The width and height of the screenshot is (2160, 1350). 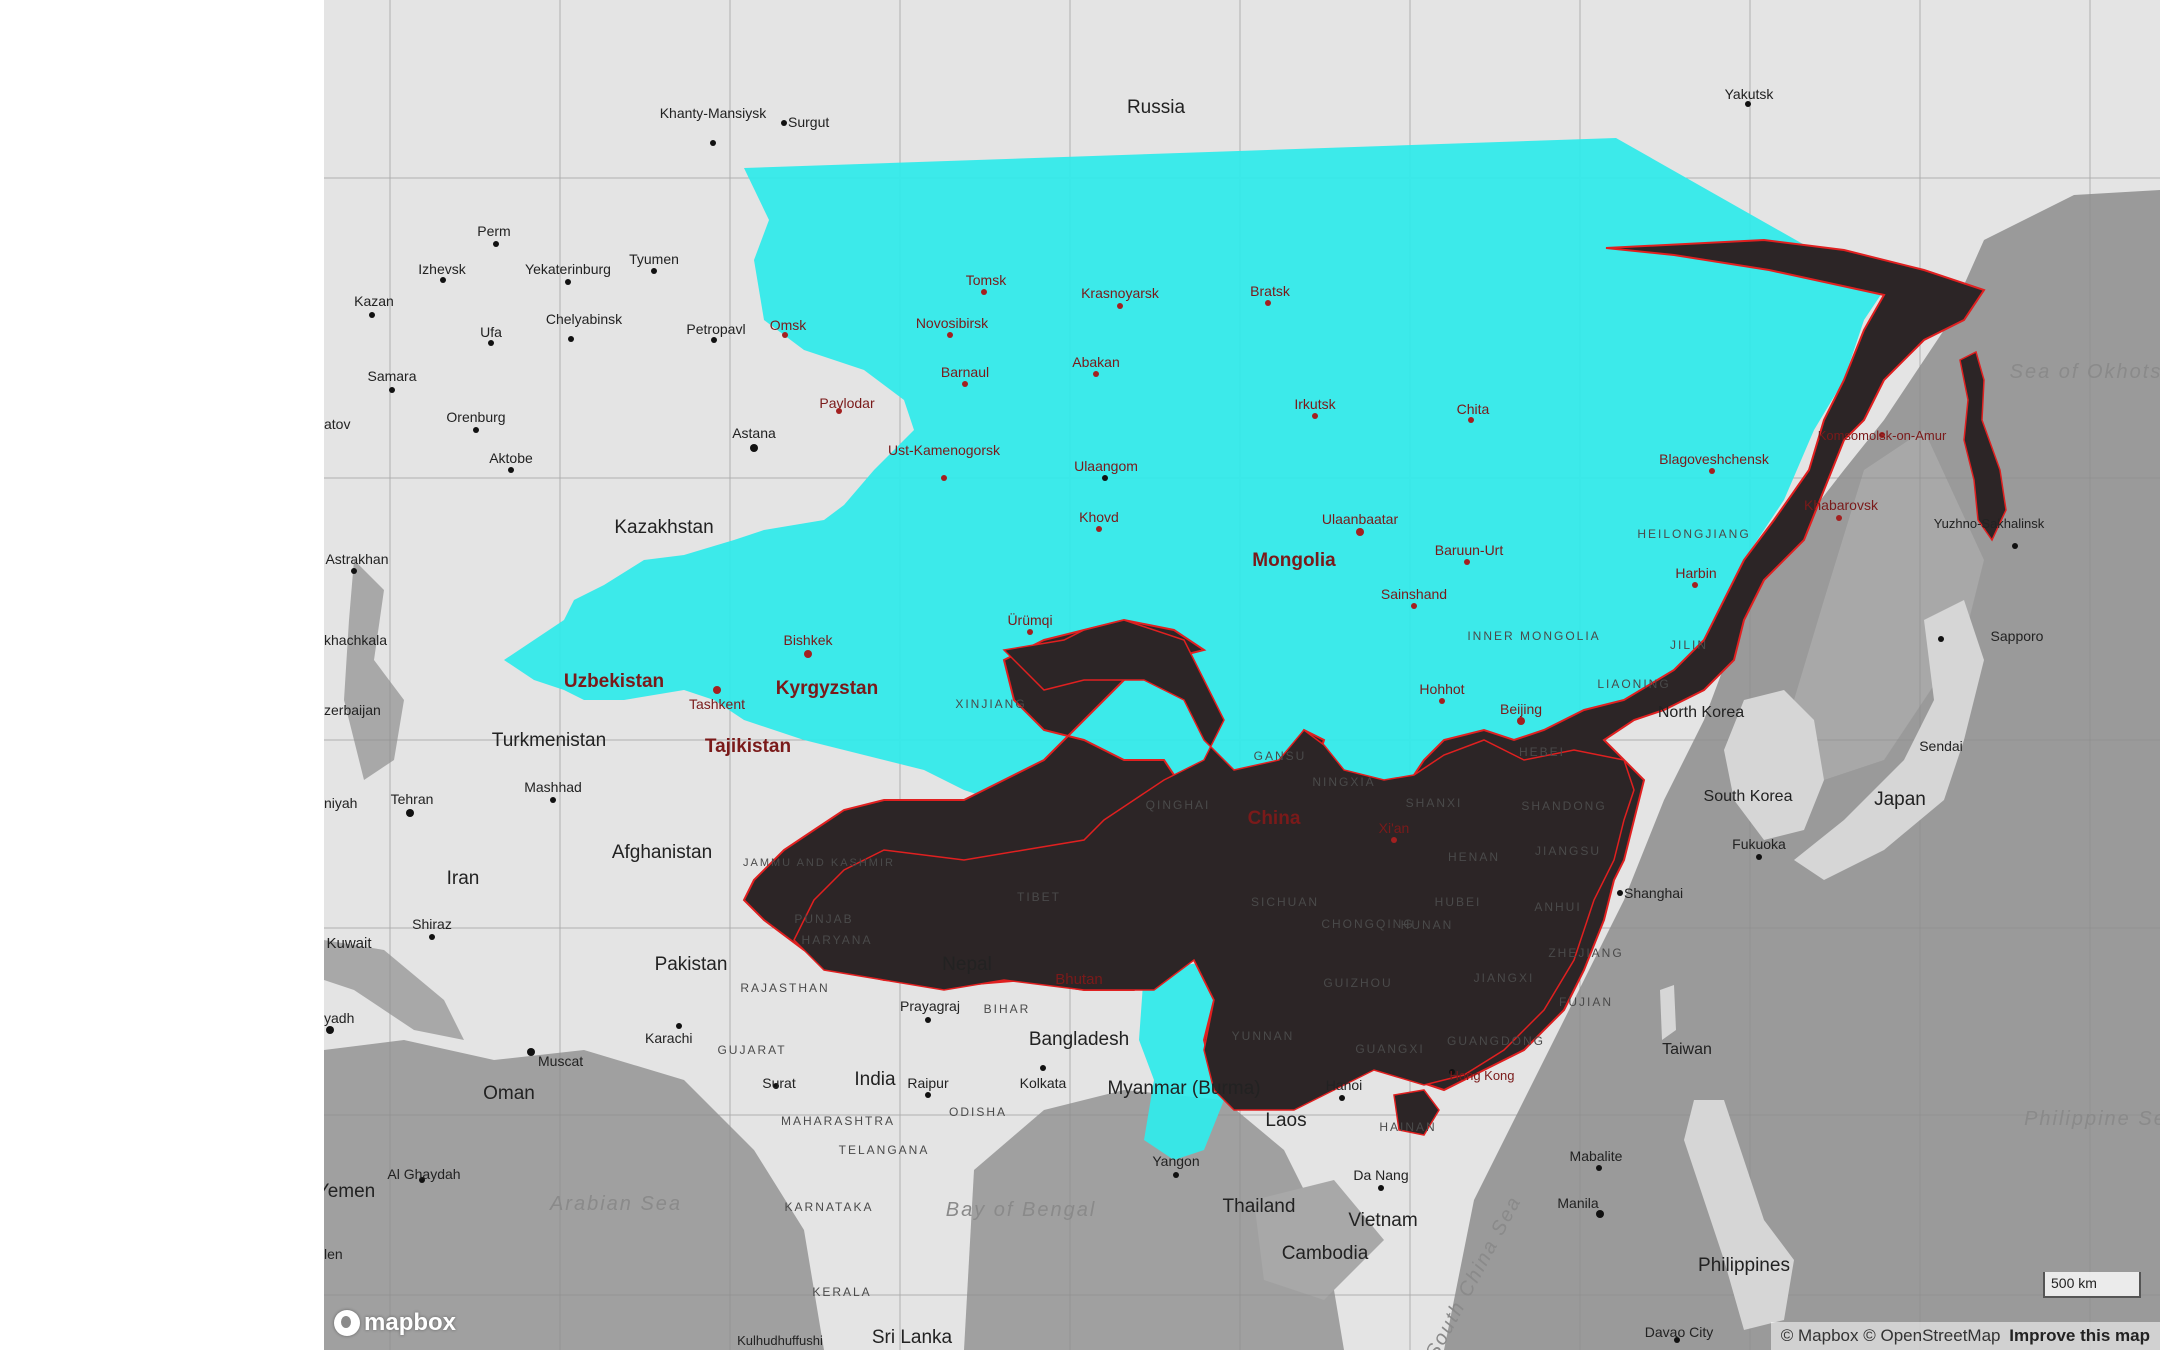 What do you see at coordinates (1441, 689) in the screenshot?
I see `city-label: Hohhot` at bounding box center [1441, 689].